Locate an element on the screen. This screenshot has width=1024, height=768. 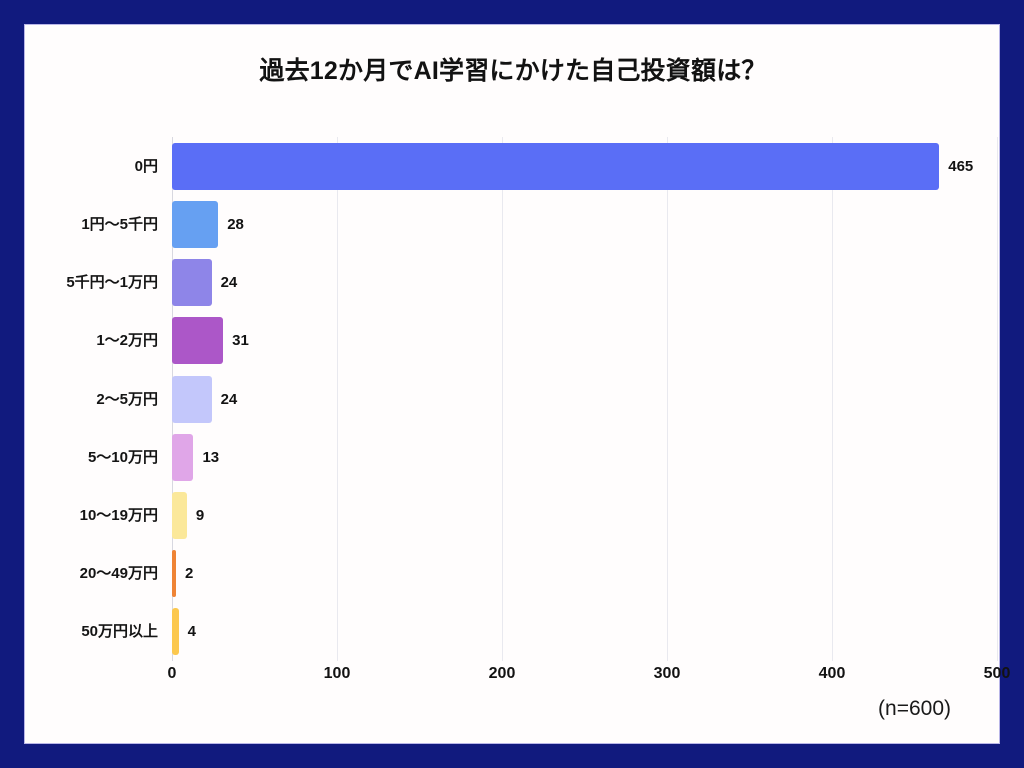
bar-value-label: 31 is located at coordinates (240, 341).